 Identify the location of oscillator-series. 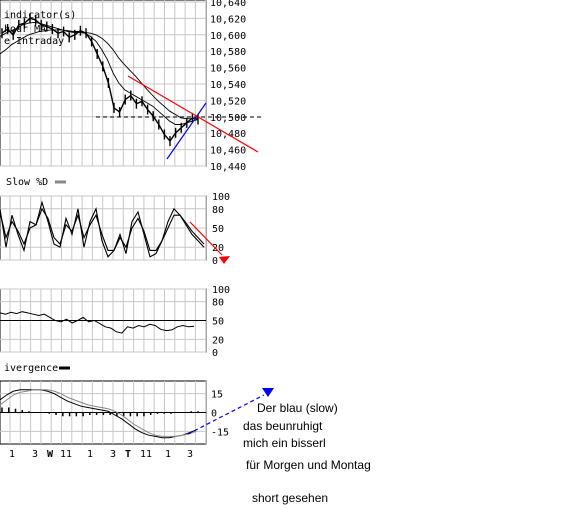
(103, 322).